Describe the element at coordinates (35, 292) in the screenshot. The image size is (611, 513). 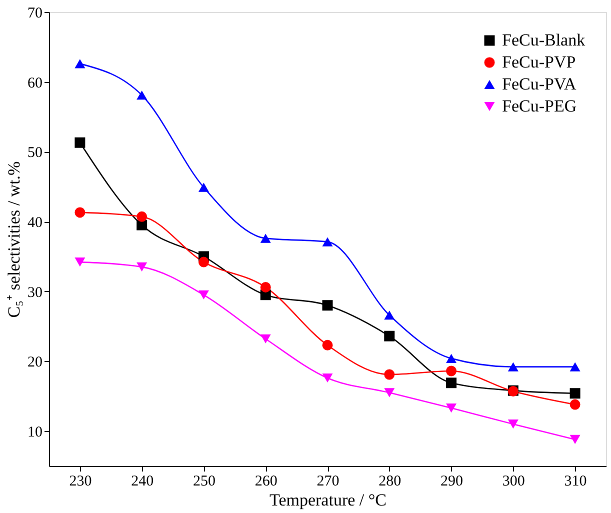
I see `y-tick-label: 30` at that location.